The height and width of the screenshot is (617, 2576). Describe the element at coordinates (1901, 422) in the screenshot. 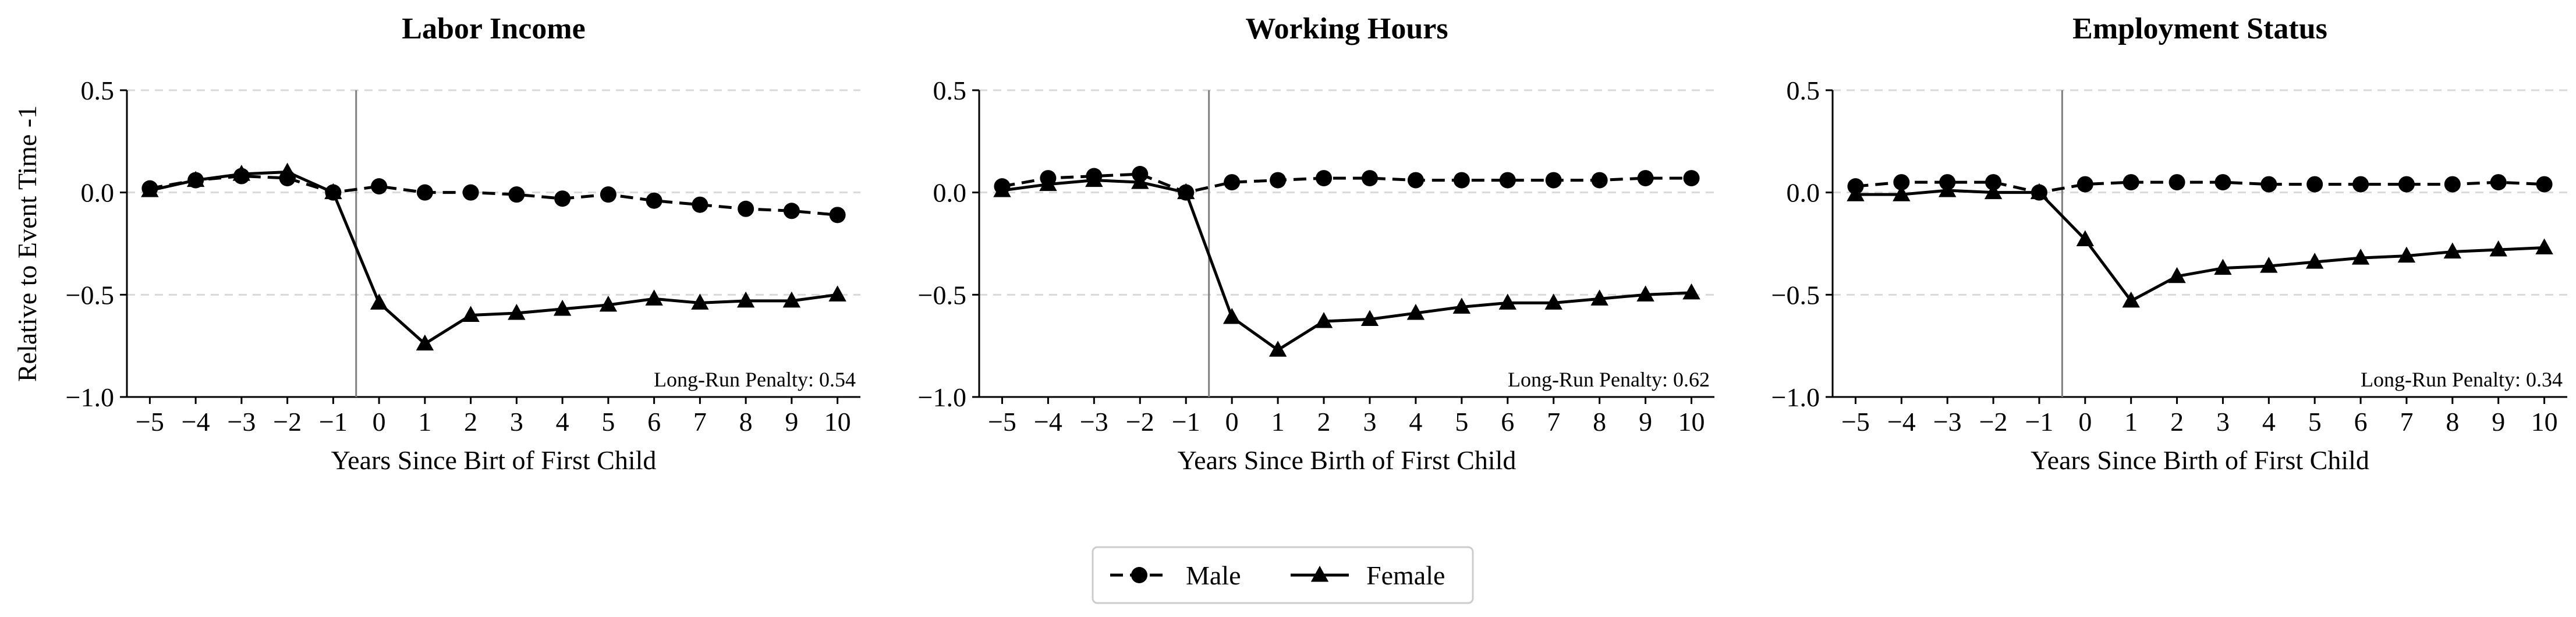

I see `x-tick-label: −4` at that location.